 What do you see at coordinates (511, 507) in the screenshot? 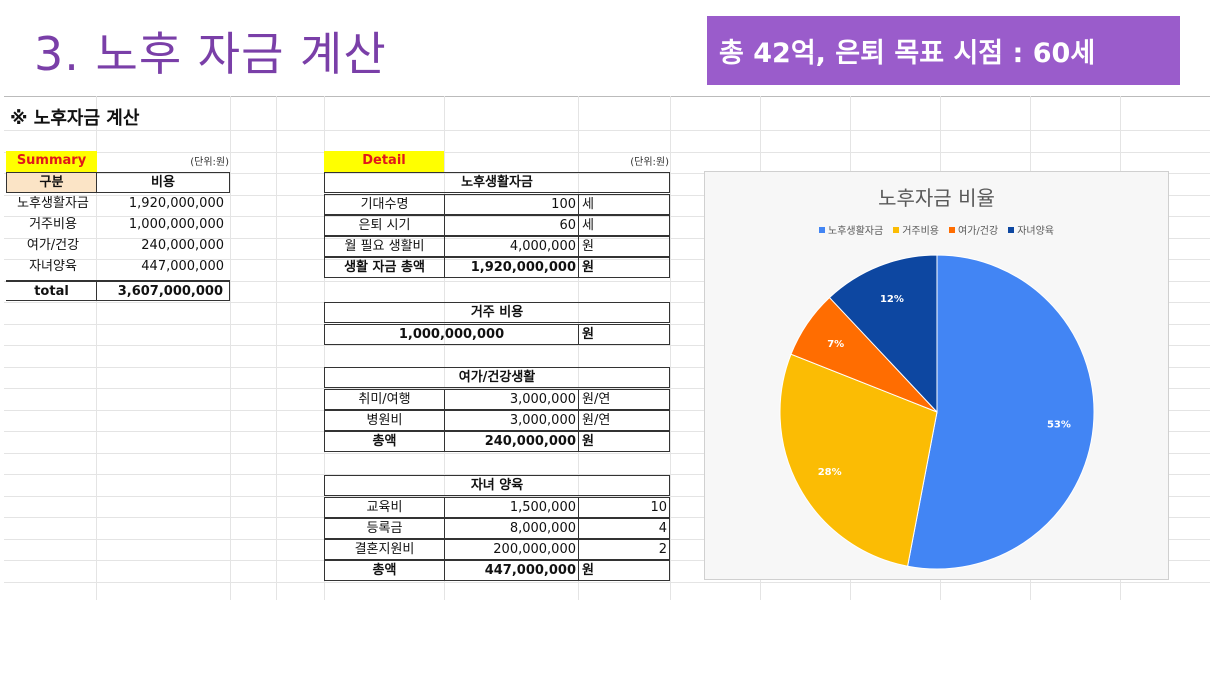
I see `children-row-value: 1,500,000` at bounding box center [511, 507].